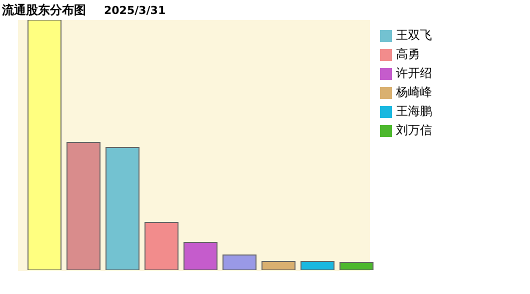 The width and height of the screenshot is (530, 294). Describe the element at coordinates (414, 73) in the screenshot. I see `legend-label: 许开绍` at that location.